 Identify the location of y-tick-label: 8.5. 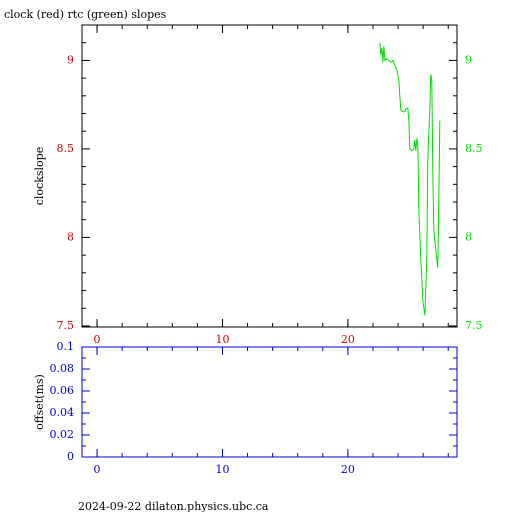
(66, 148).